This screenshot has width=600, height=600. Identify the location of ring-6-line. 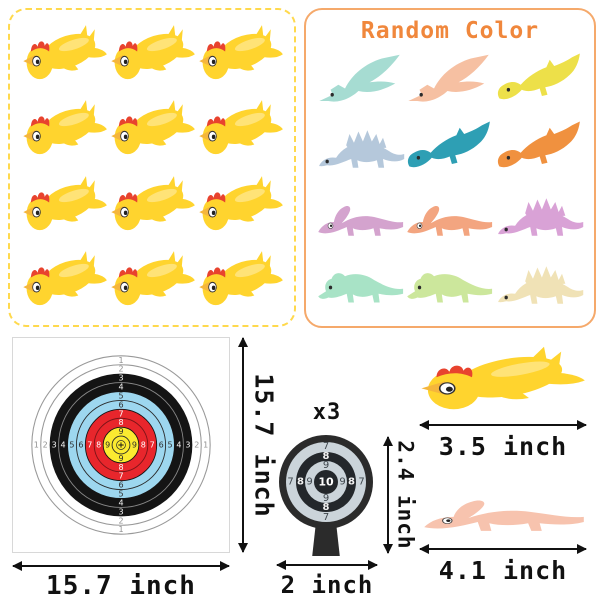
(121, 445).